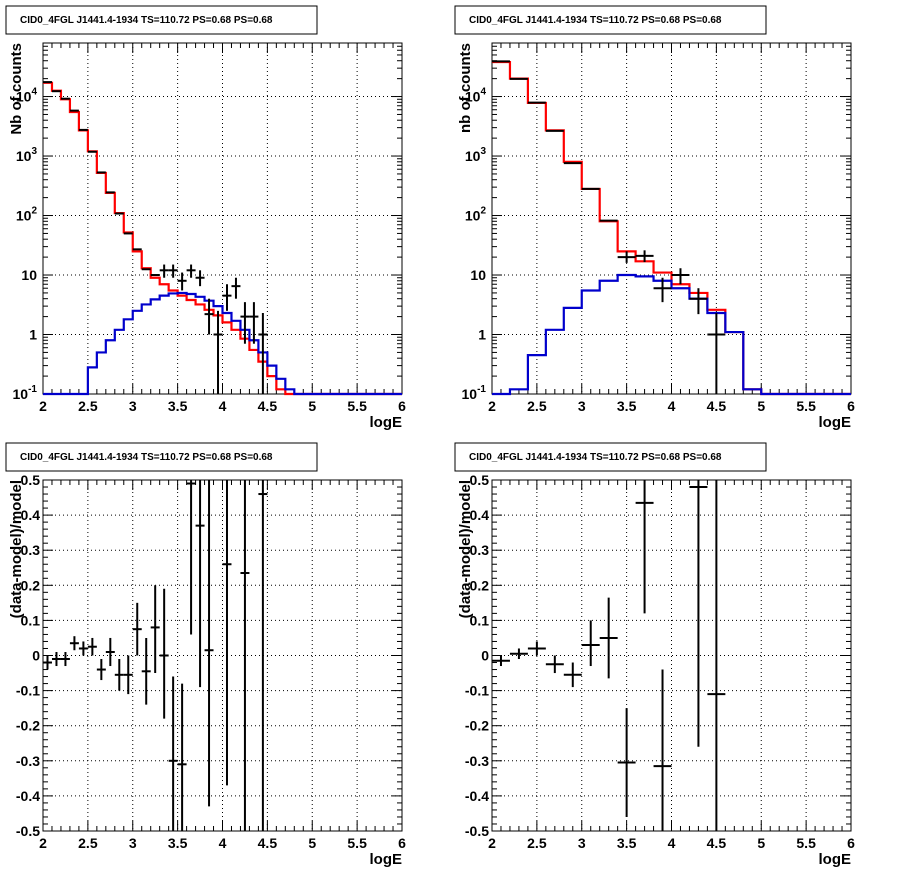 The height and width of the screenshot is (875, 898). I want to click on y-axis-title: Nb of counts, so click(16, 89).